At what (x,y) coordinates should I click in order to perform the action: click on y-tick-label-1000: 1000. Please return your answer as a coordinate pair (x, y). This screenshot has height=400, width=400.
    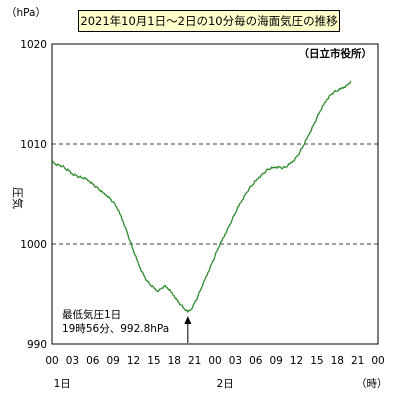
    Looking at the image, I should click on (33, 245).